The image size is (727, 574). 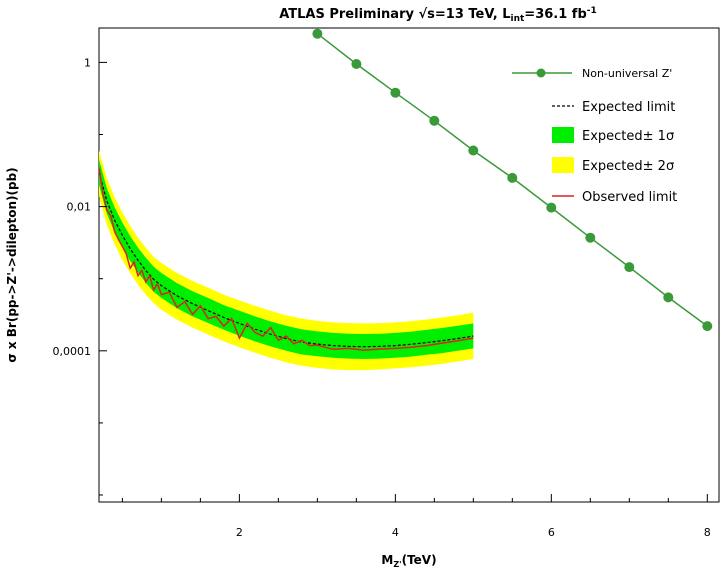 What do you see at coordinates (87, 62) in the screenshot?
I see `y-tick-label: 1` at bounding box center [87, 62].